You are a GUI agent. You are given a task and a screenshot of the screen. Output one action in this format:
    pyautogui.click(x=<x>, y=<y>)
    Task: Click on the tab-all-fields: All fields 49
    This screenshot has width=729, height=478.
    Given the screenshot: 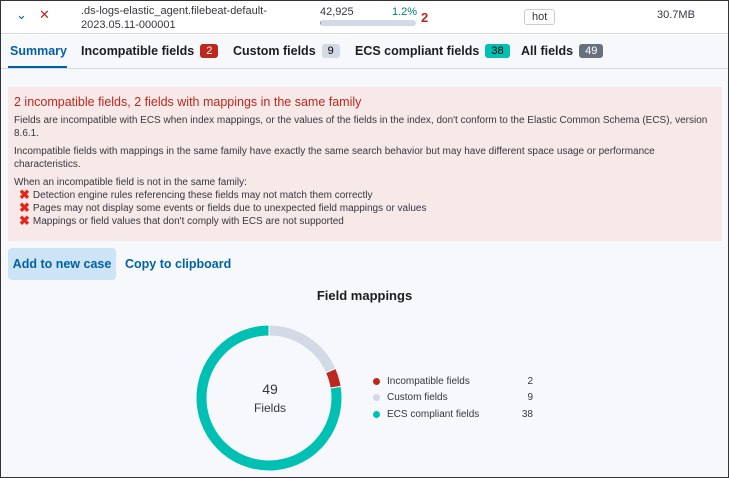 What is the action you would take?
    pyautogui.click(x=562, y=51)
    